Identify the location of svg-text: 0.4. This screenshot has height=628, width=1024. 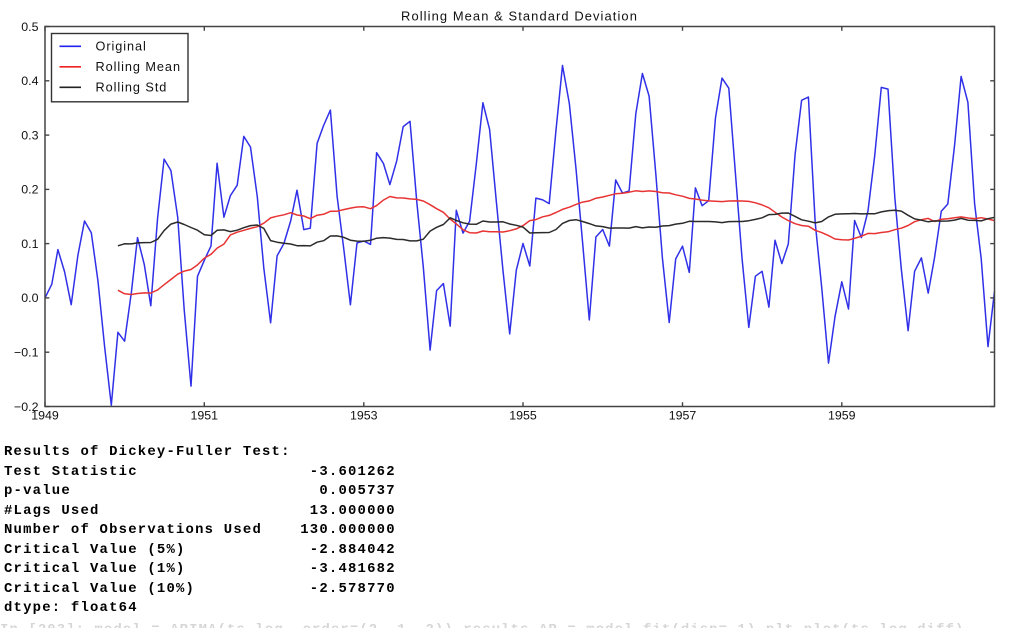
(29, 81).